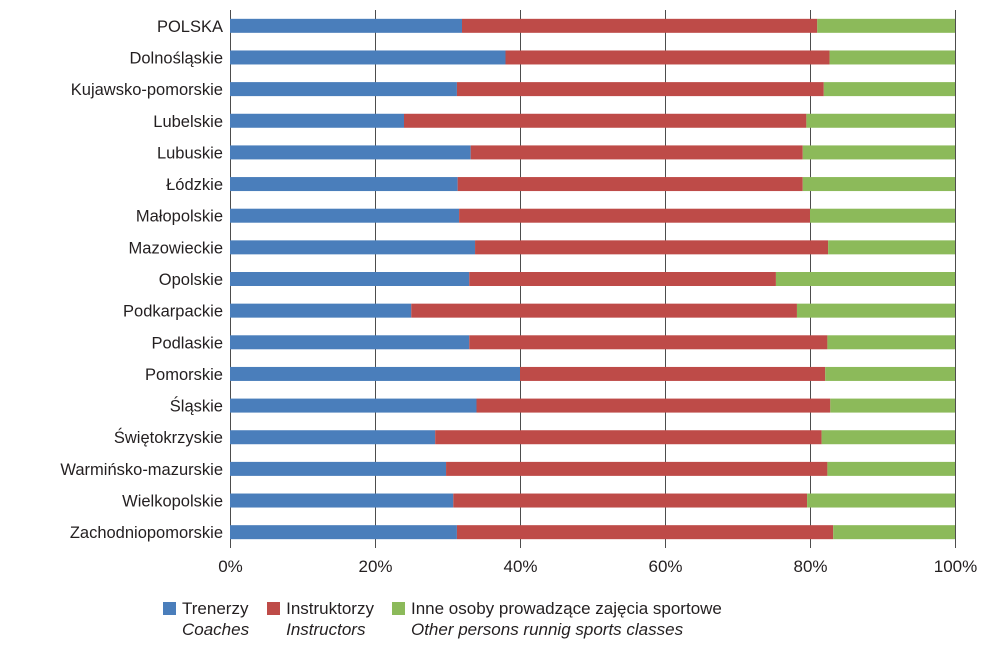 The width and height of the screenshot is (989, 645). What do you see at coordinates (176, 58) in the screenshot?
I see `category-label: Dolnośląskie` at bounding box center [176, 58].